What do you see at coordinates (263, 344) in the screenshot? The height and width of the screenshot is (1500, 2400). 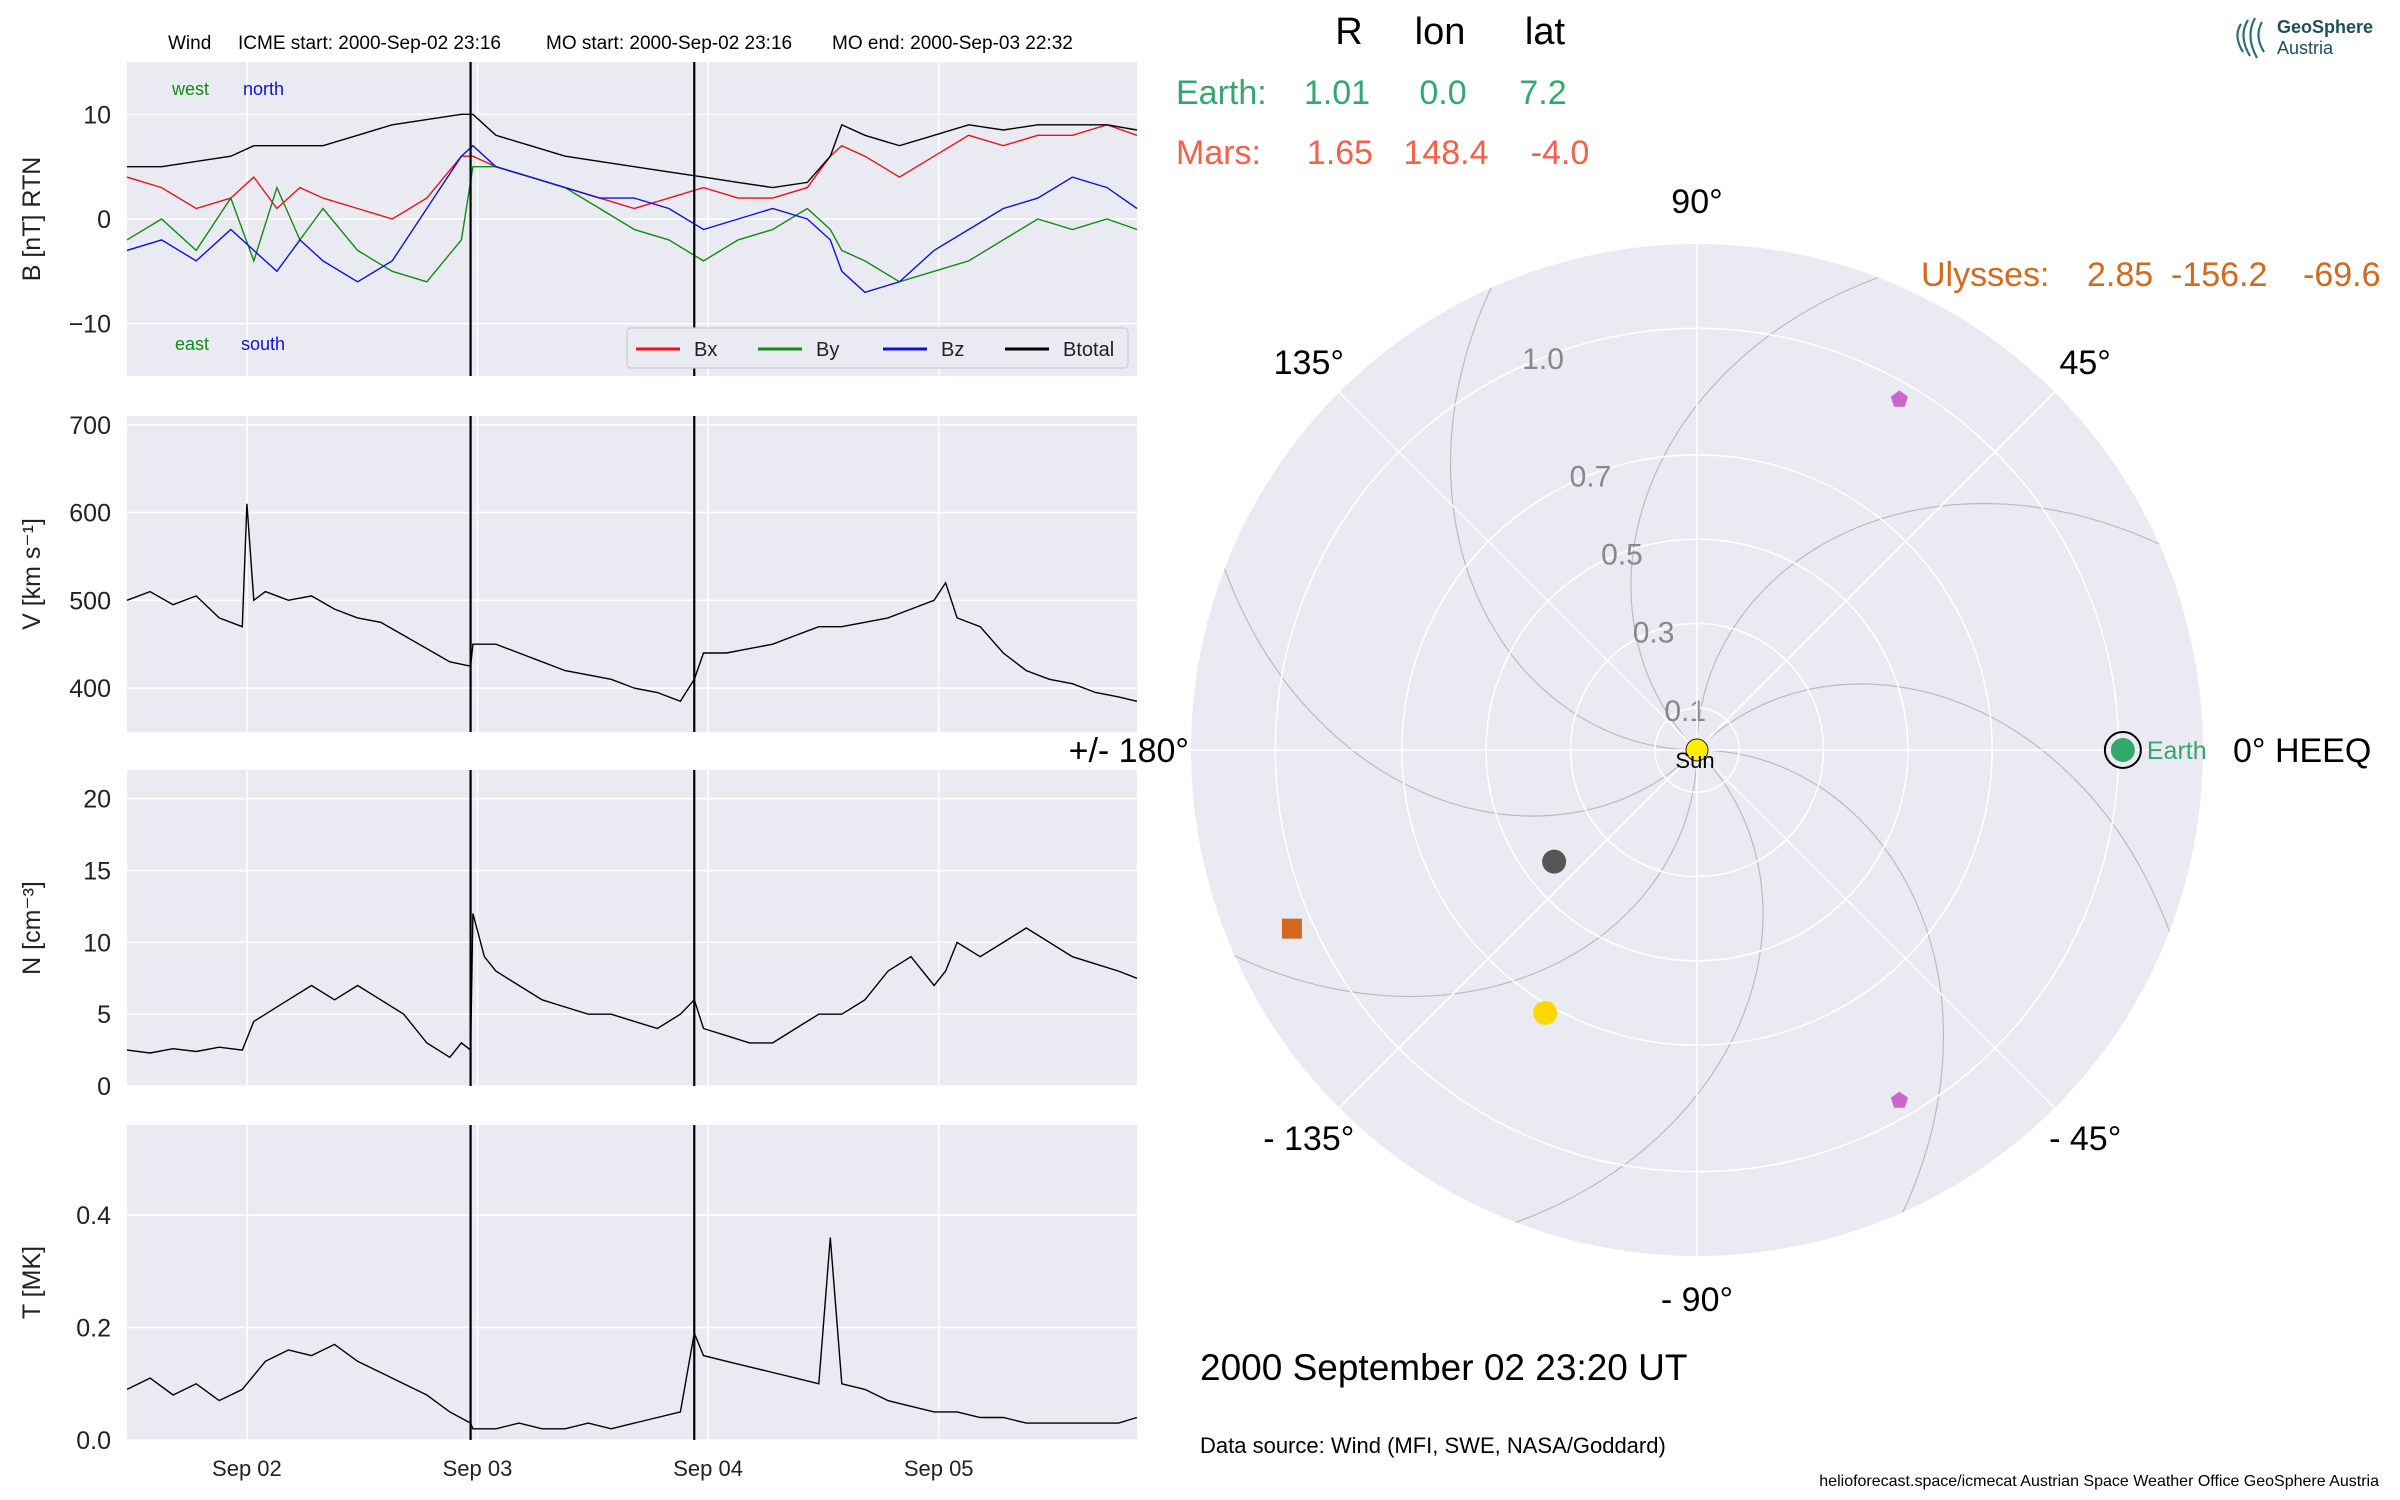 I see `annotation-south: south` at bounding box center [263, 344].